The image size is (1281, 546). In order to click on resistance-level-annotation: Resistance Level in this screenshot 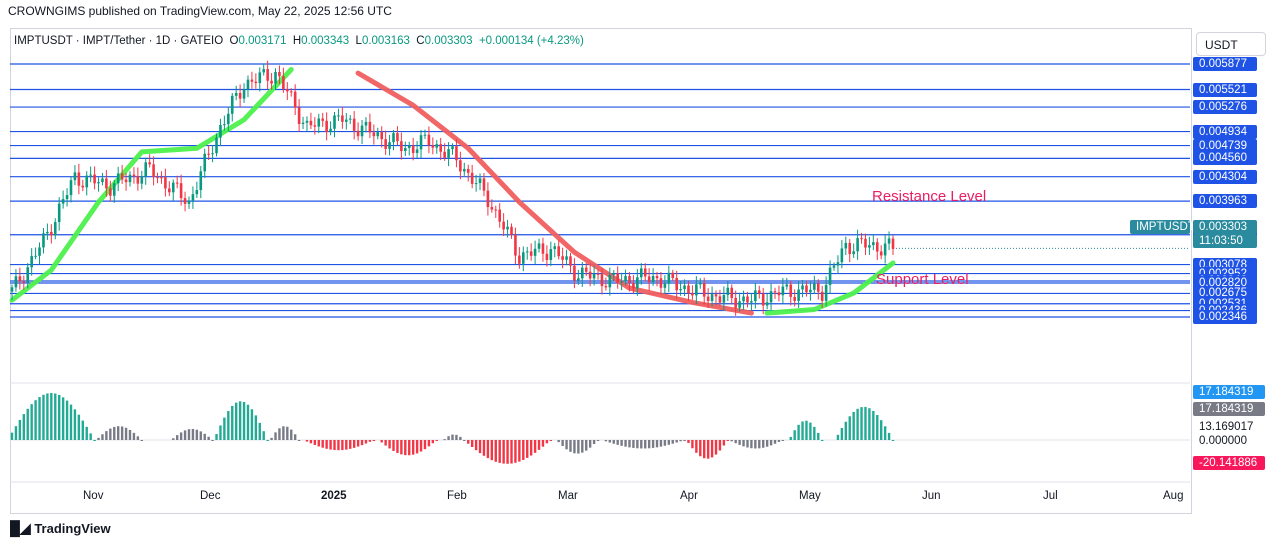, I will do `click(929, 196)`.